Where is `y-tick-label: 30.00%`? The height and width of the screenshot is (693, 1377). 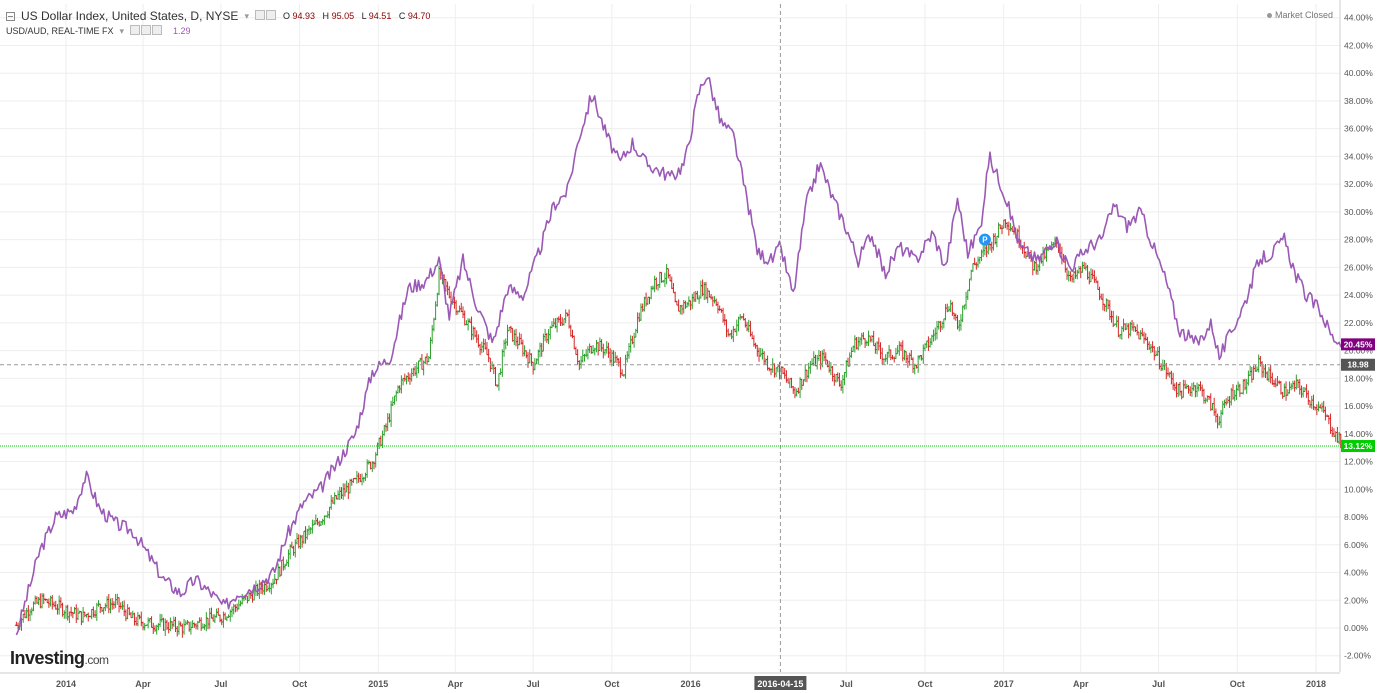
y-tick-label: 30.00% is located at coordinates (1358, 212).